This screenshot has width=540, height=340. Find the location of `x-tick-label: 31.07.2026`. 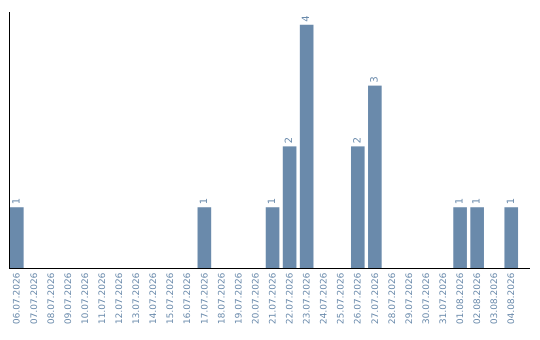

x-tick-label: 31.07.2026 is located at coordinates (443, 298).